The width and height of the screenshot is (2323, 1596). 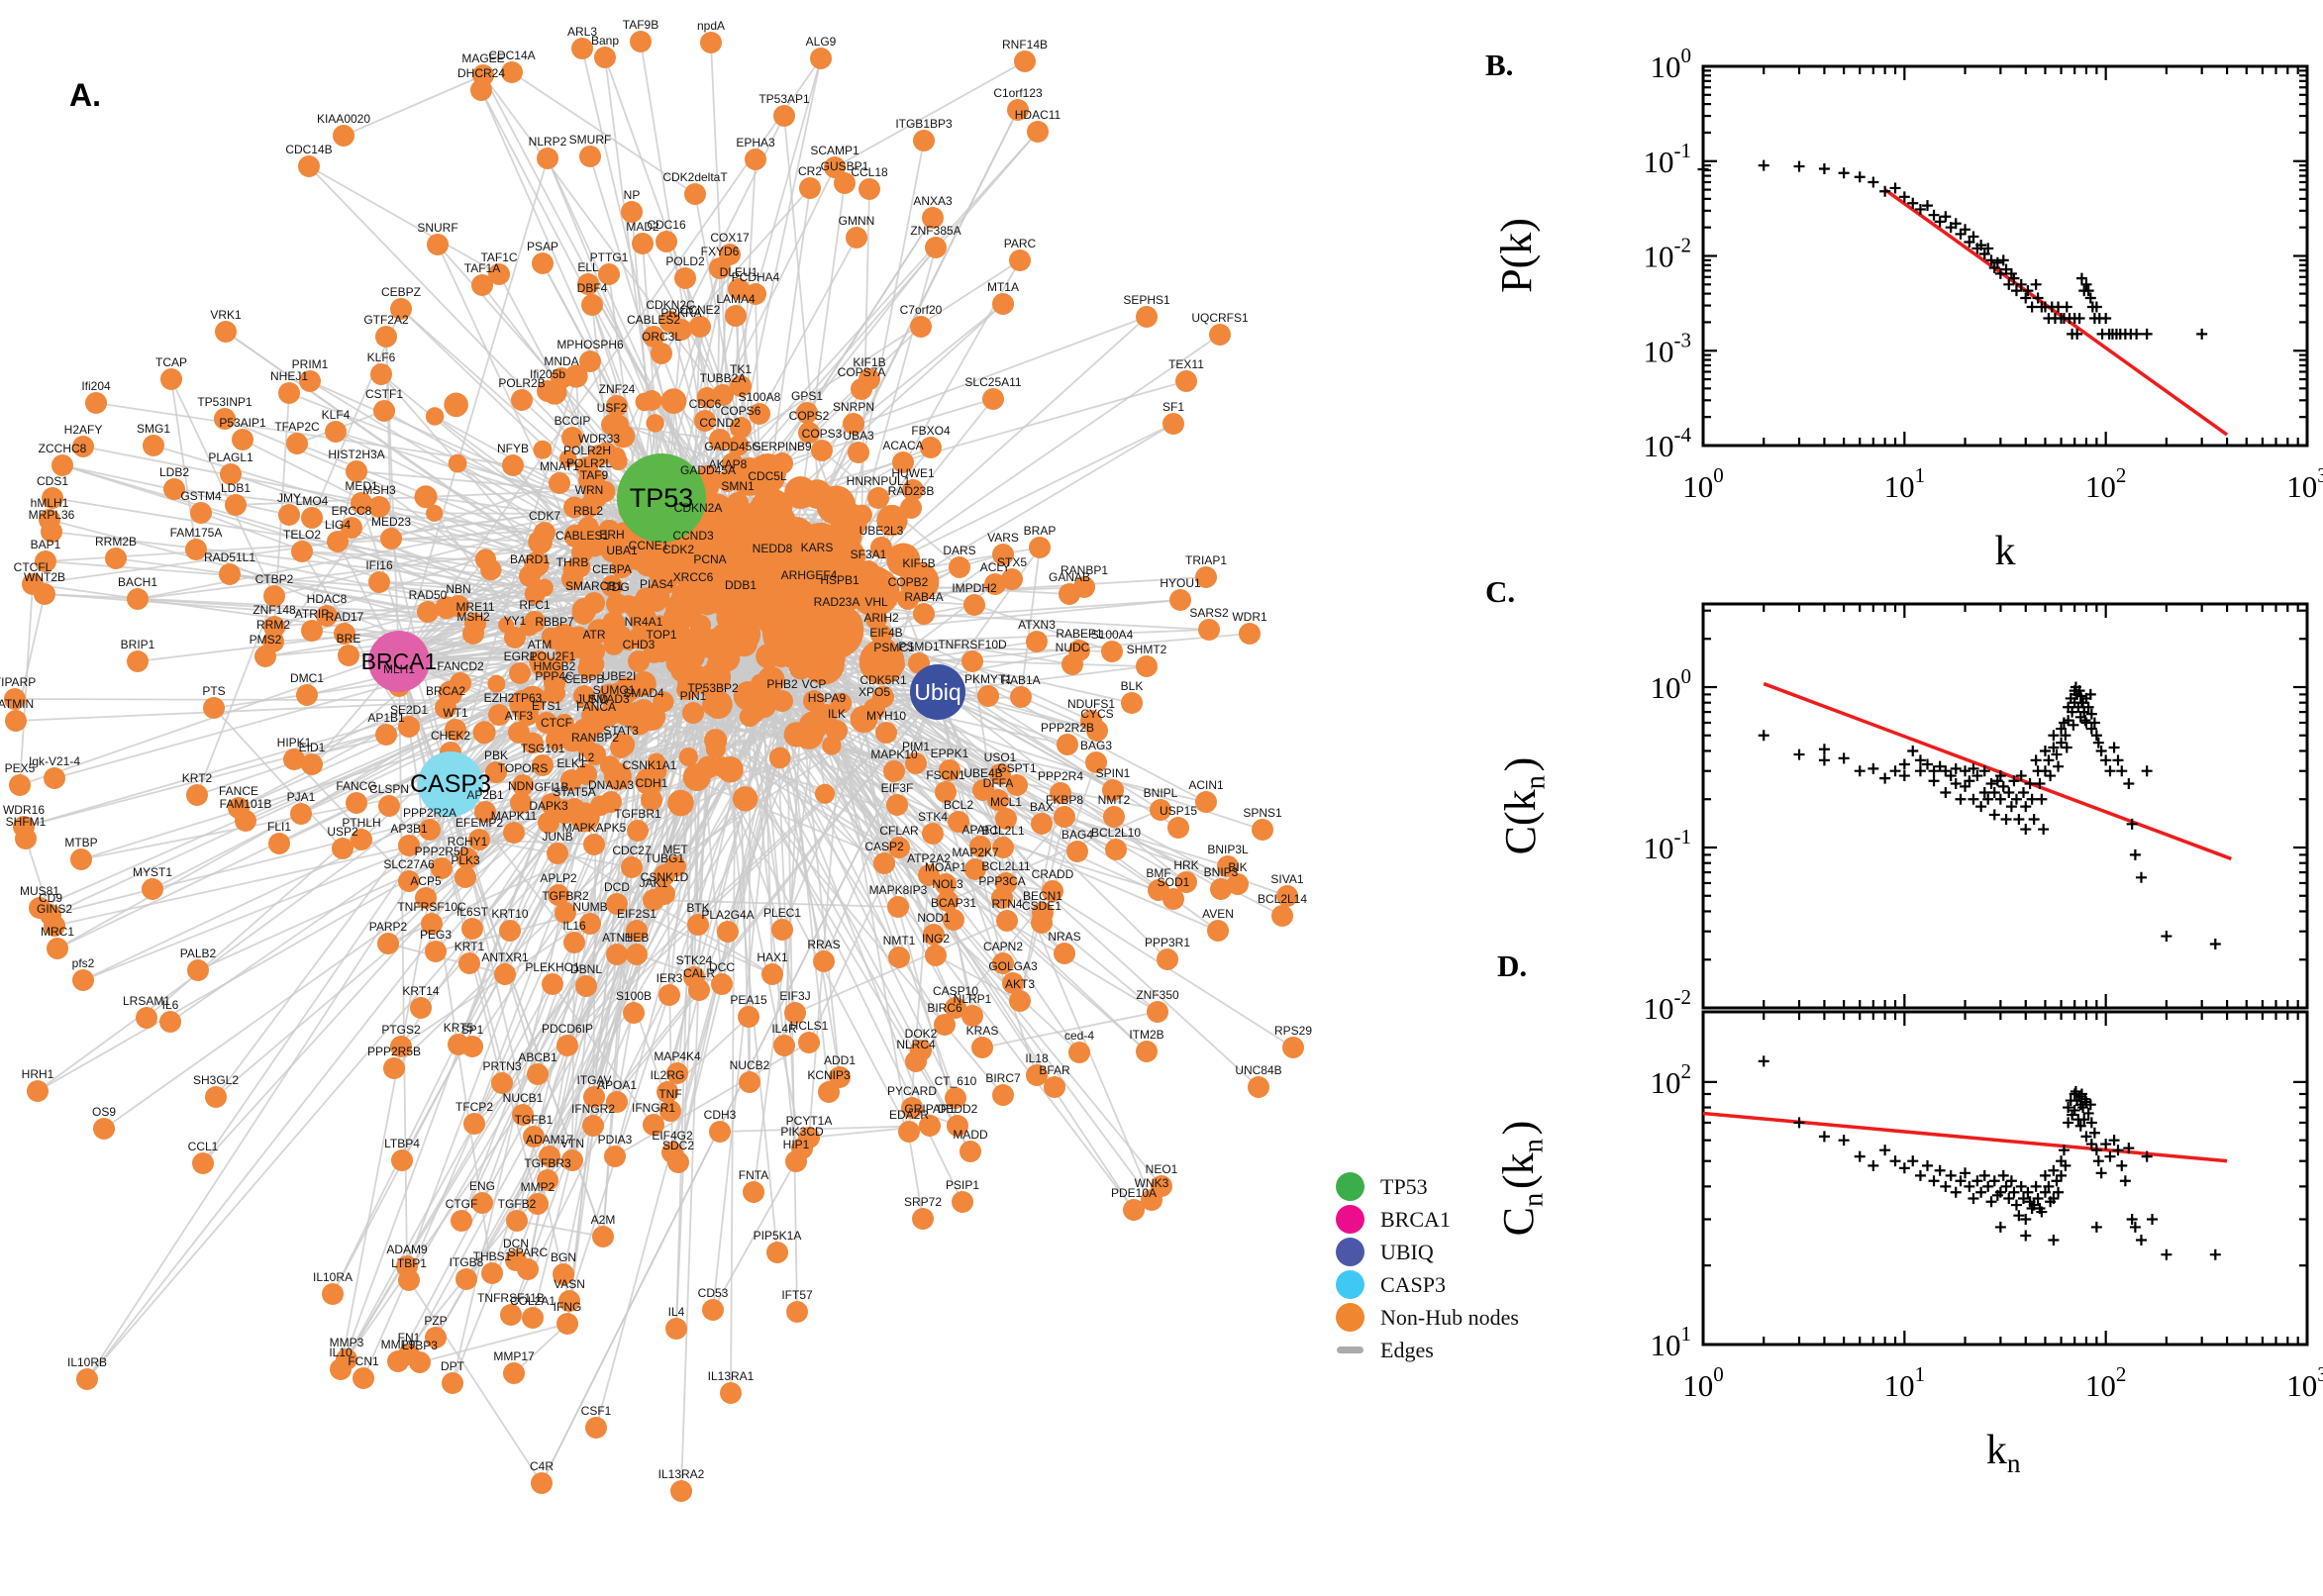 What do you see at coordinates (959, 550) in the screenshot?
I see `network-node-label: DARS` at bounding box center [959, 550].